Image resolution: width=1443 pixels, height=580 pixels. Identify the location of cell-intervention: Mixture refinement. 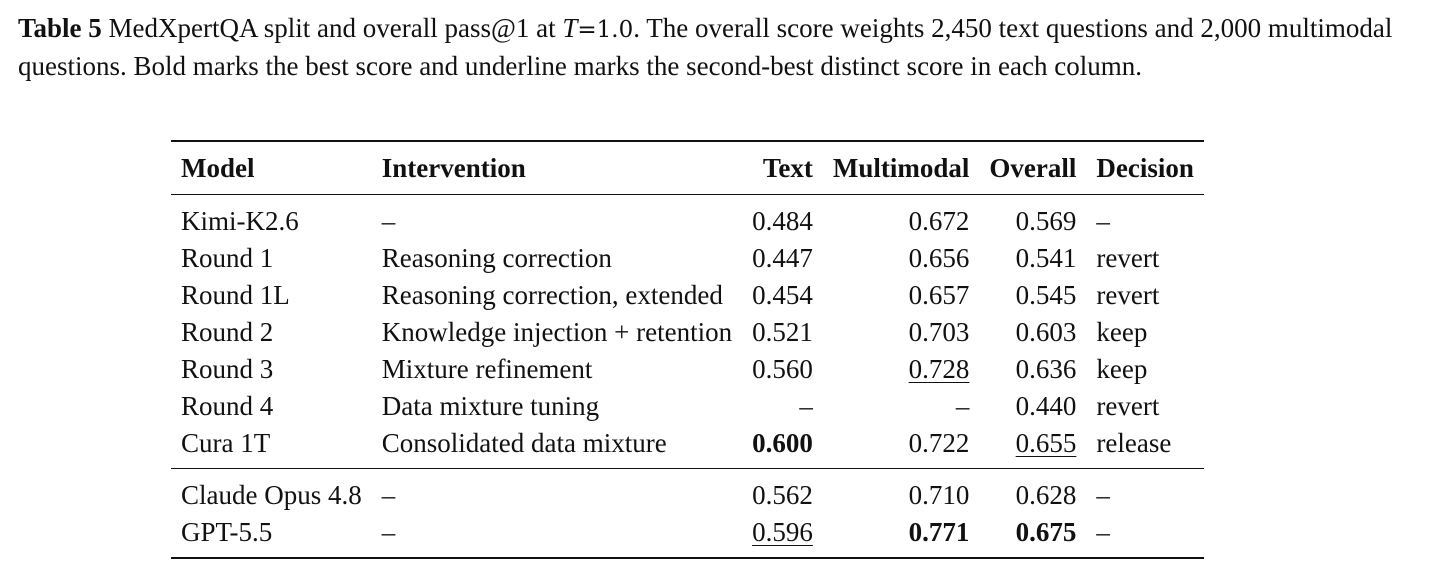
(487, 369).